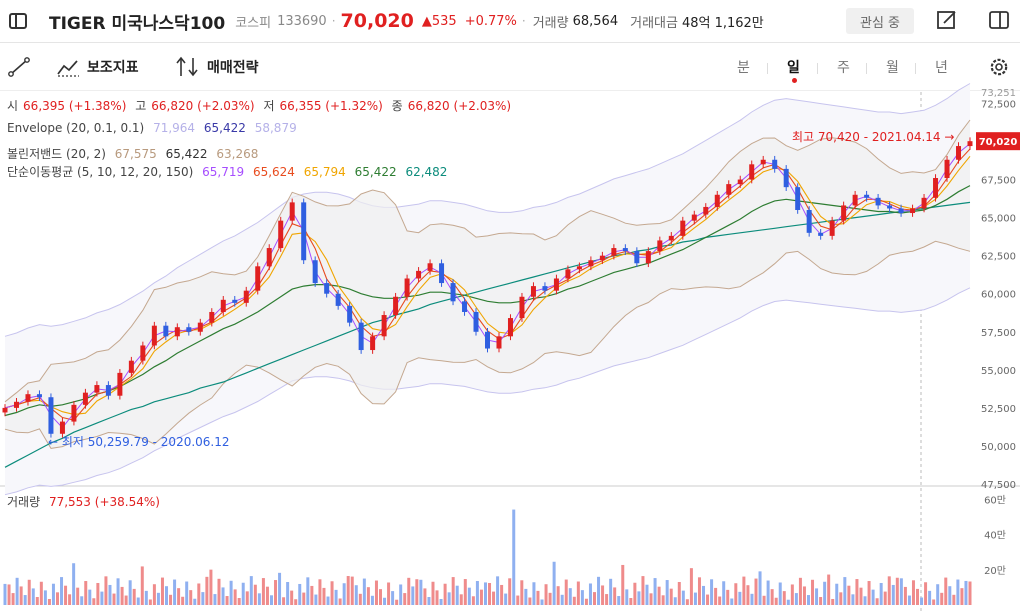  What do you see at coordinates (995, 536) in the screenshot?
I see `volume-axis-tick: 40만` at bounding box center [995, 536].